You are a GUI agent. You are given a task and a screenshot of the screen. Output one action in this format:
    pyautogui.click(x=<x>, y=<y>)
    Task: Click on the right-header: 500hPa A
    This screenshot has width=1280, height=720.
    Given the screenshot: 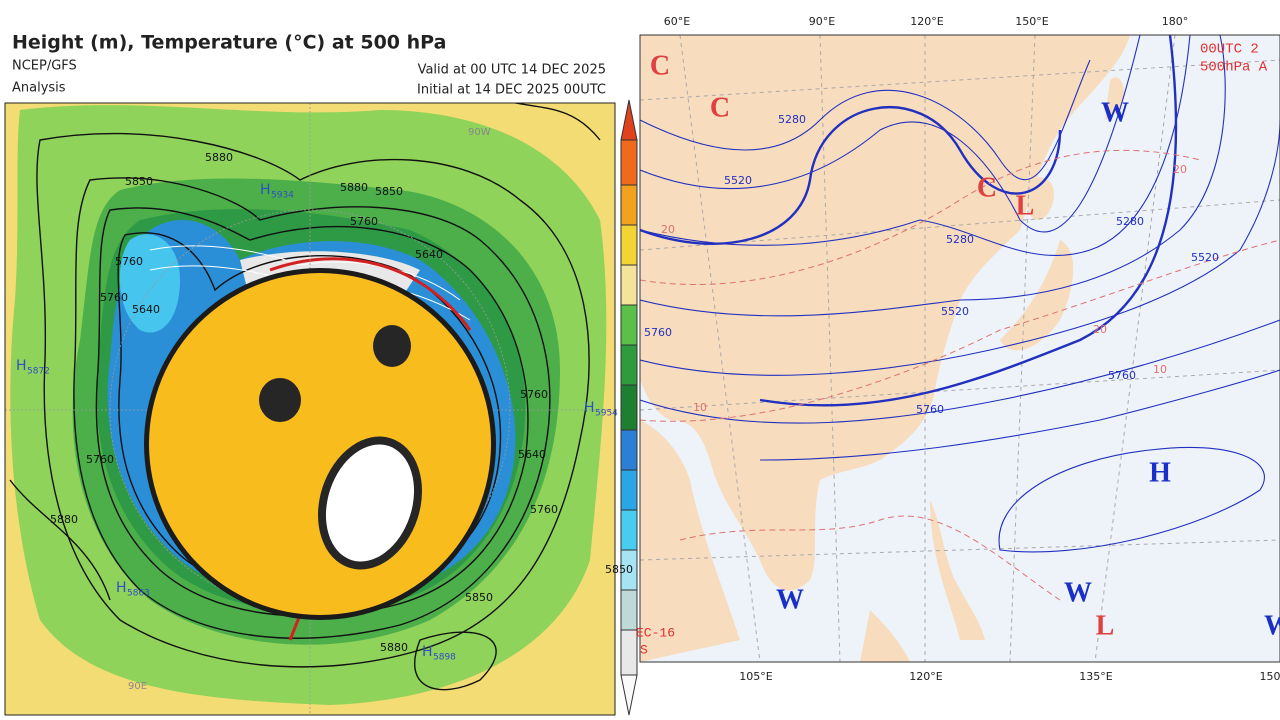 What is the action you would take?
    pyautogui.click(x=1234, y=68)
    